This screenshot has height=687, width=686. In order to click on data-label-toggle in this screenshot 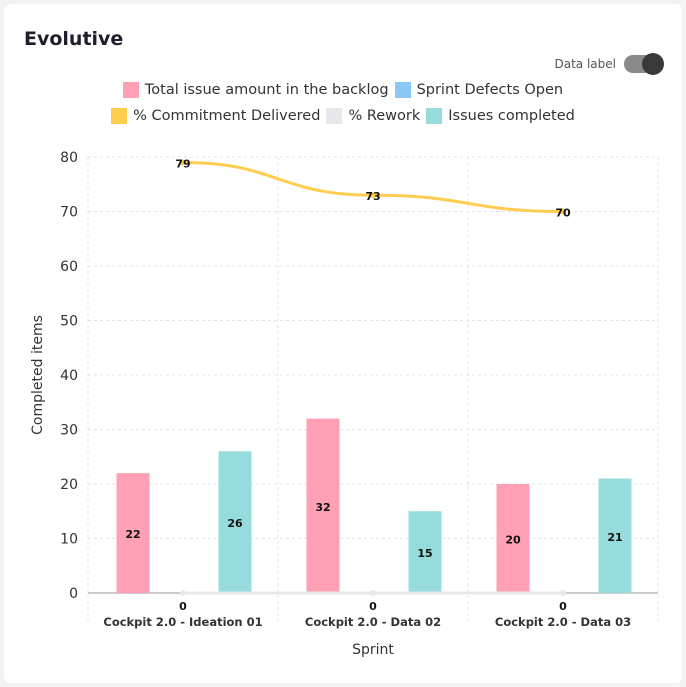, I will do `click(644, 64)`.